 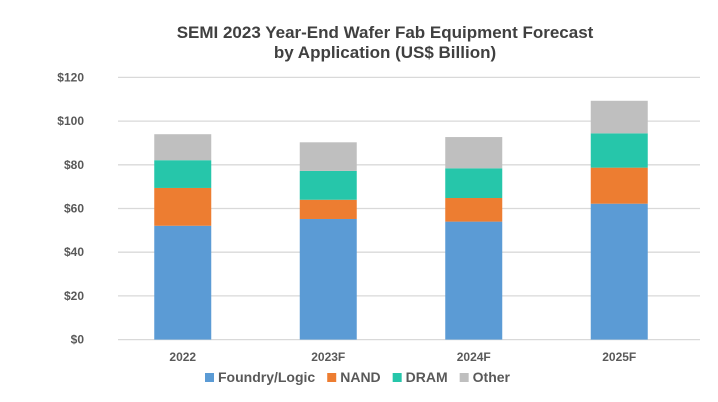 I want to click on y-tick-label: $120, so click(x=70, y=77).